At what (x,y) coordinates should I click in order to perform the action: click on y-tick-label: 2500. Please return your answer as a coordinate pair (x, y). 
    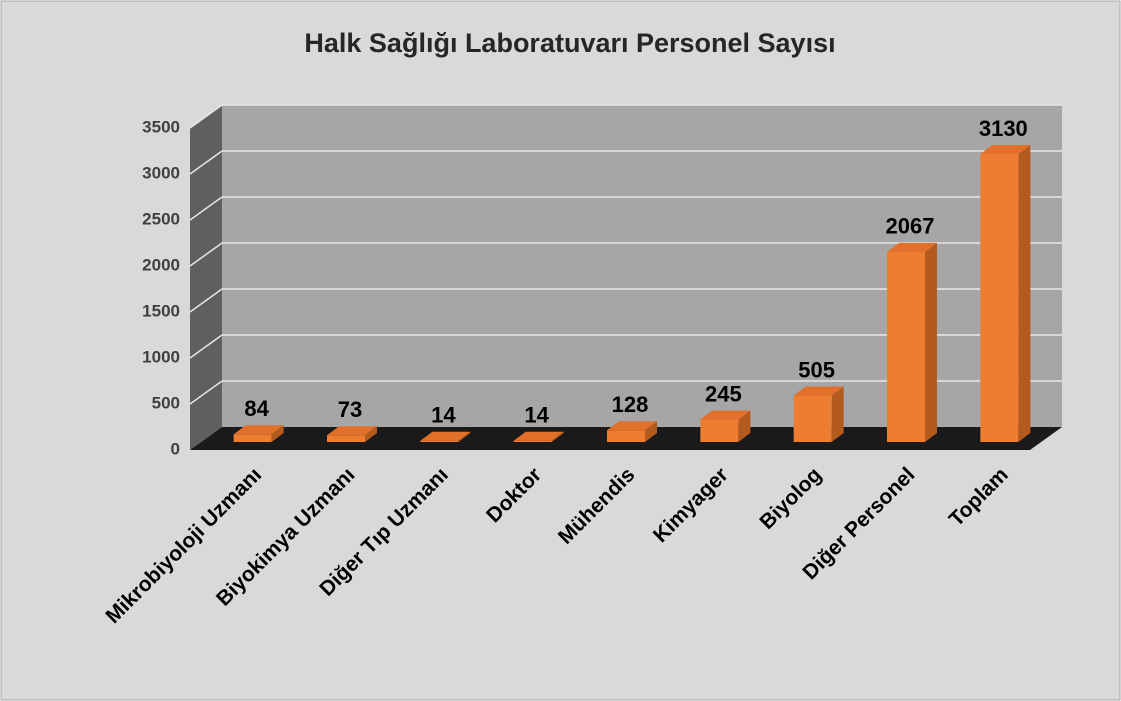
    Looking at the image, I should click on (161, 218).